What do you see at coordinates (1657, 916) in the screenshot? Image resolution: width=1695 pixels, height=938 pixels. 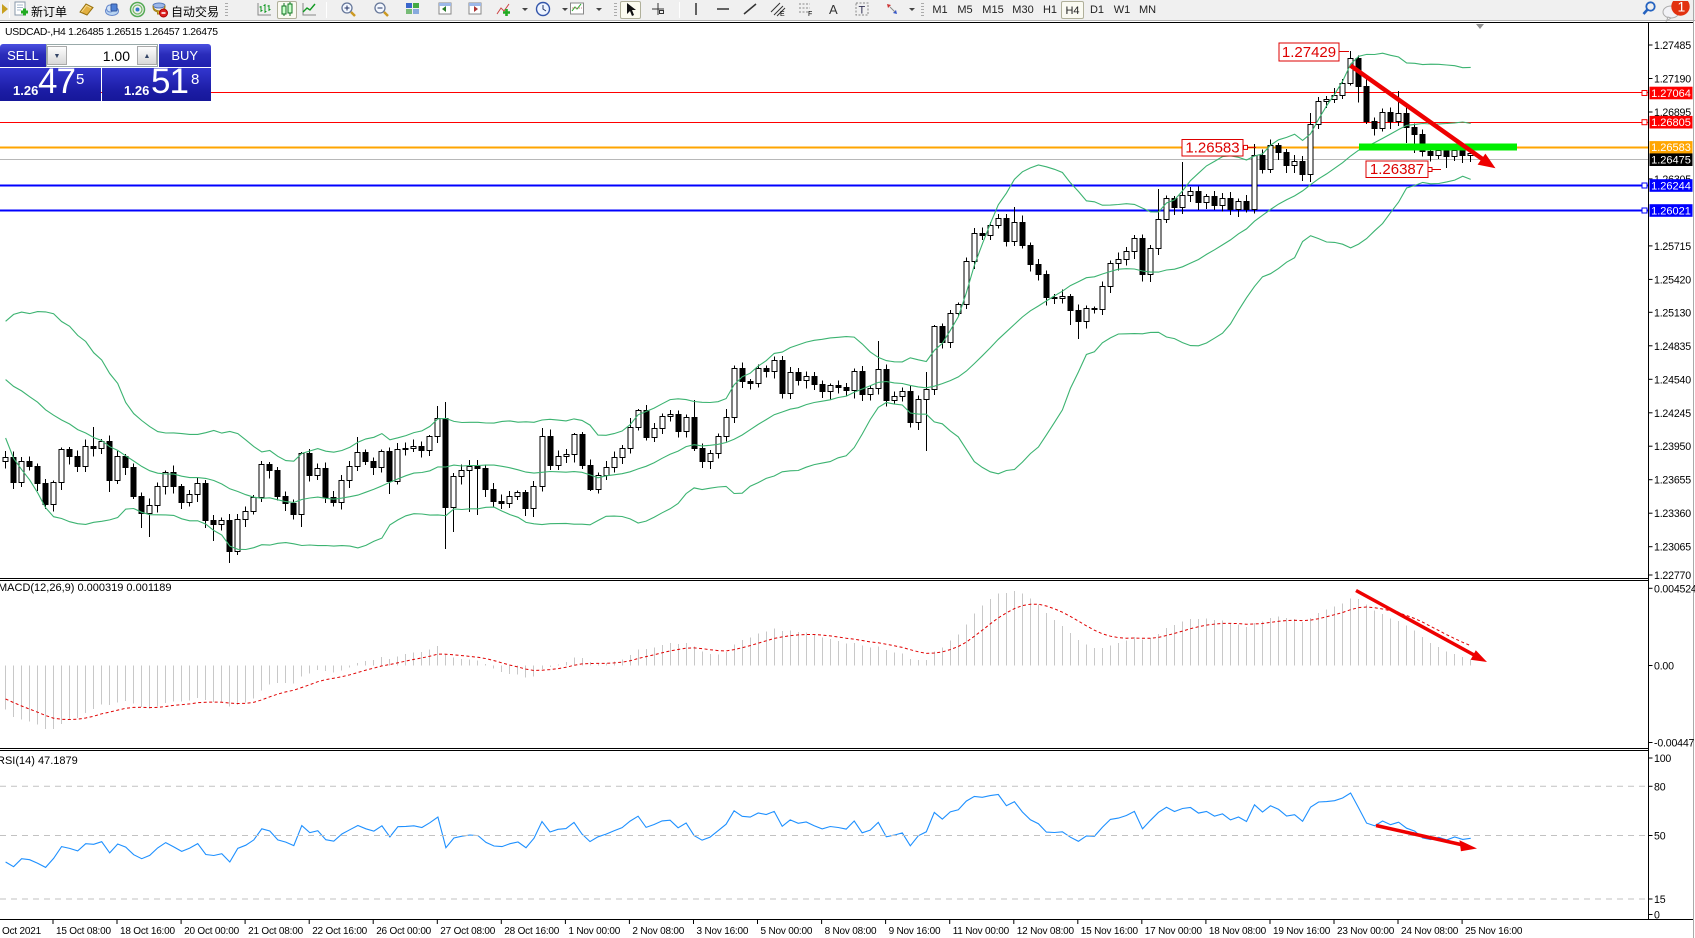 I see `svg-text: 0` at bounding box center [1657, 916].